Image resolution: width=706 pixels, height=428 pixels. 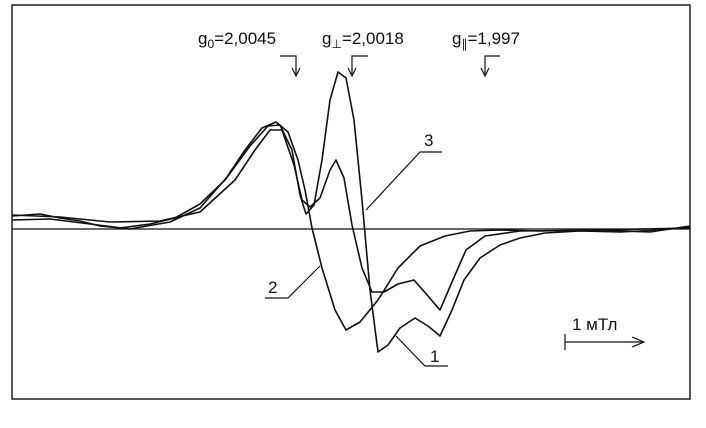 What do you see at coordinates (363, 40) in the screenshot?
I see `g-label: g⊥=2,0018` at bounding box center [363, 40].